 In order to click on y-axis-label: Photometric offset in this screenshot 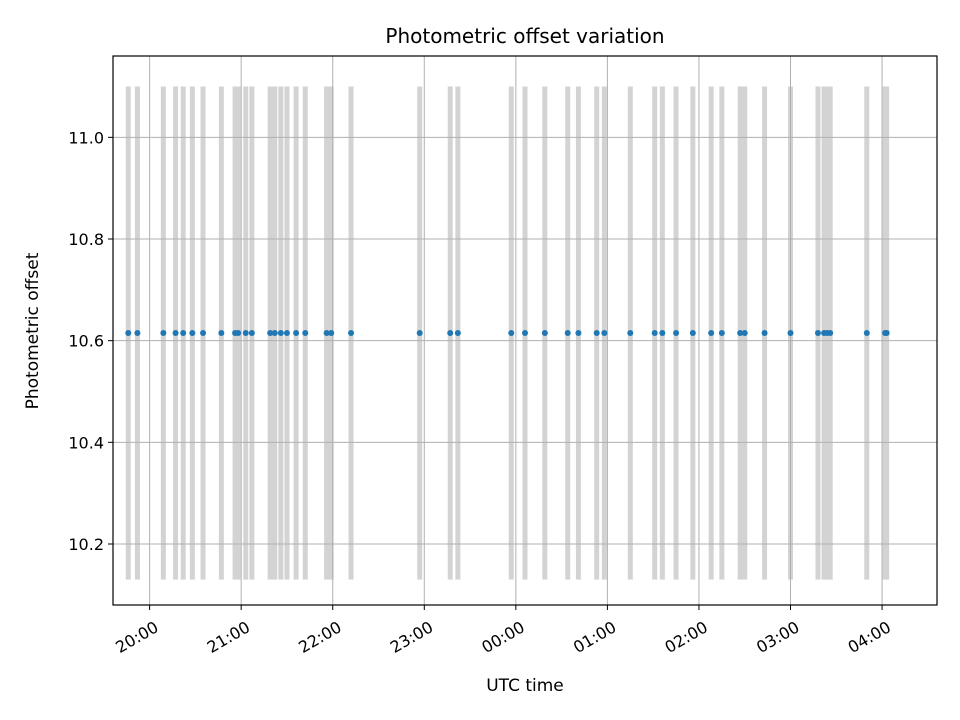, I will do `click(33, 330)`.